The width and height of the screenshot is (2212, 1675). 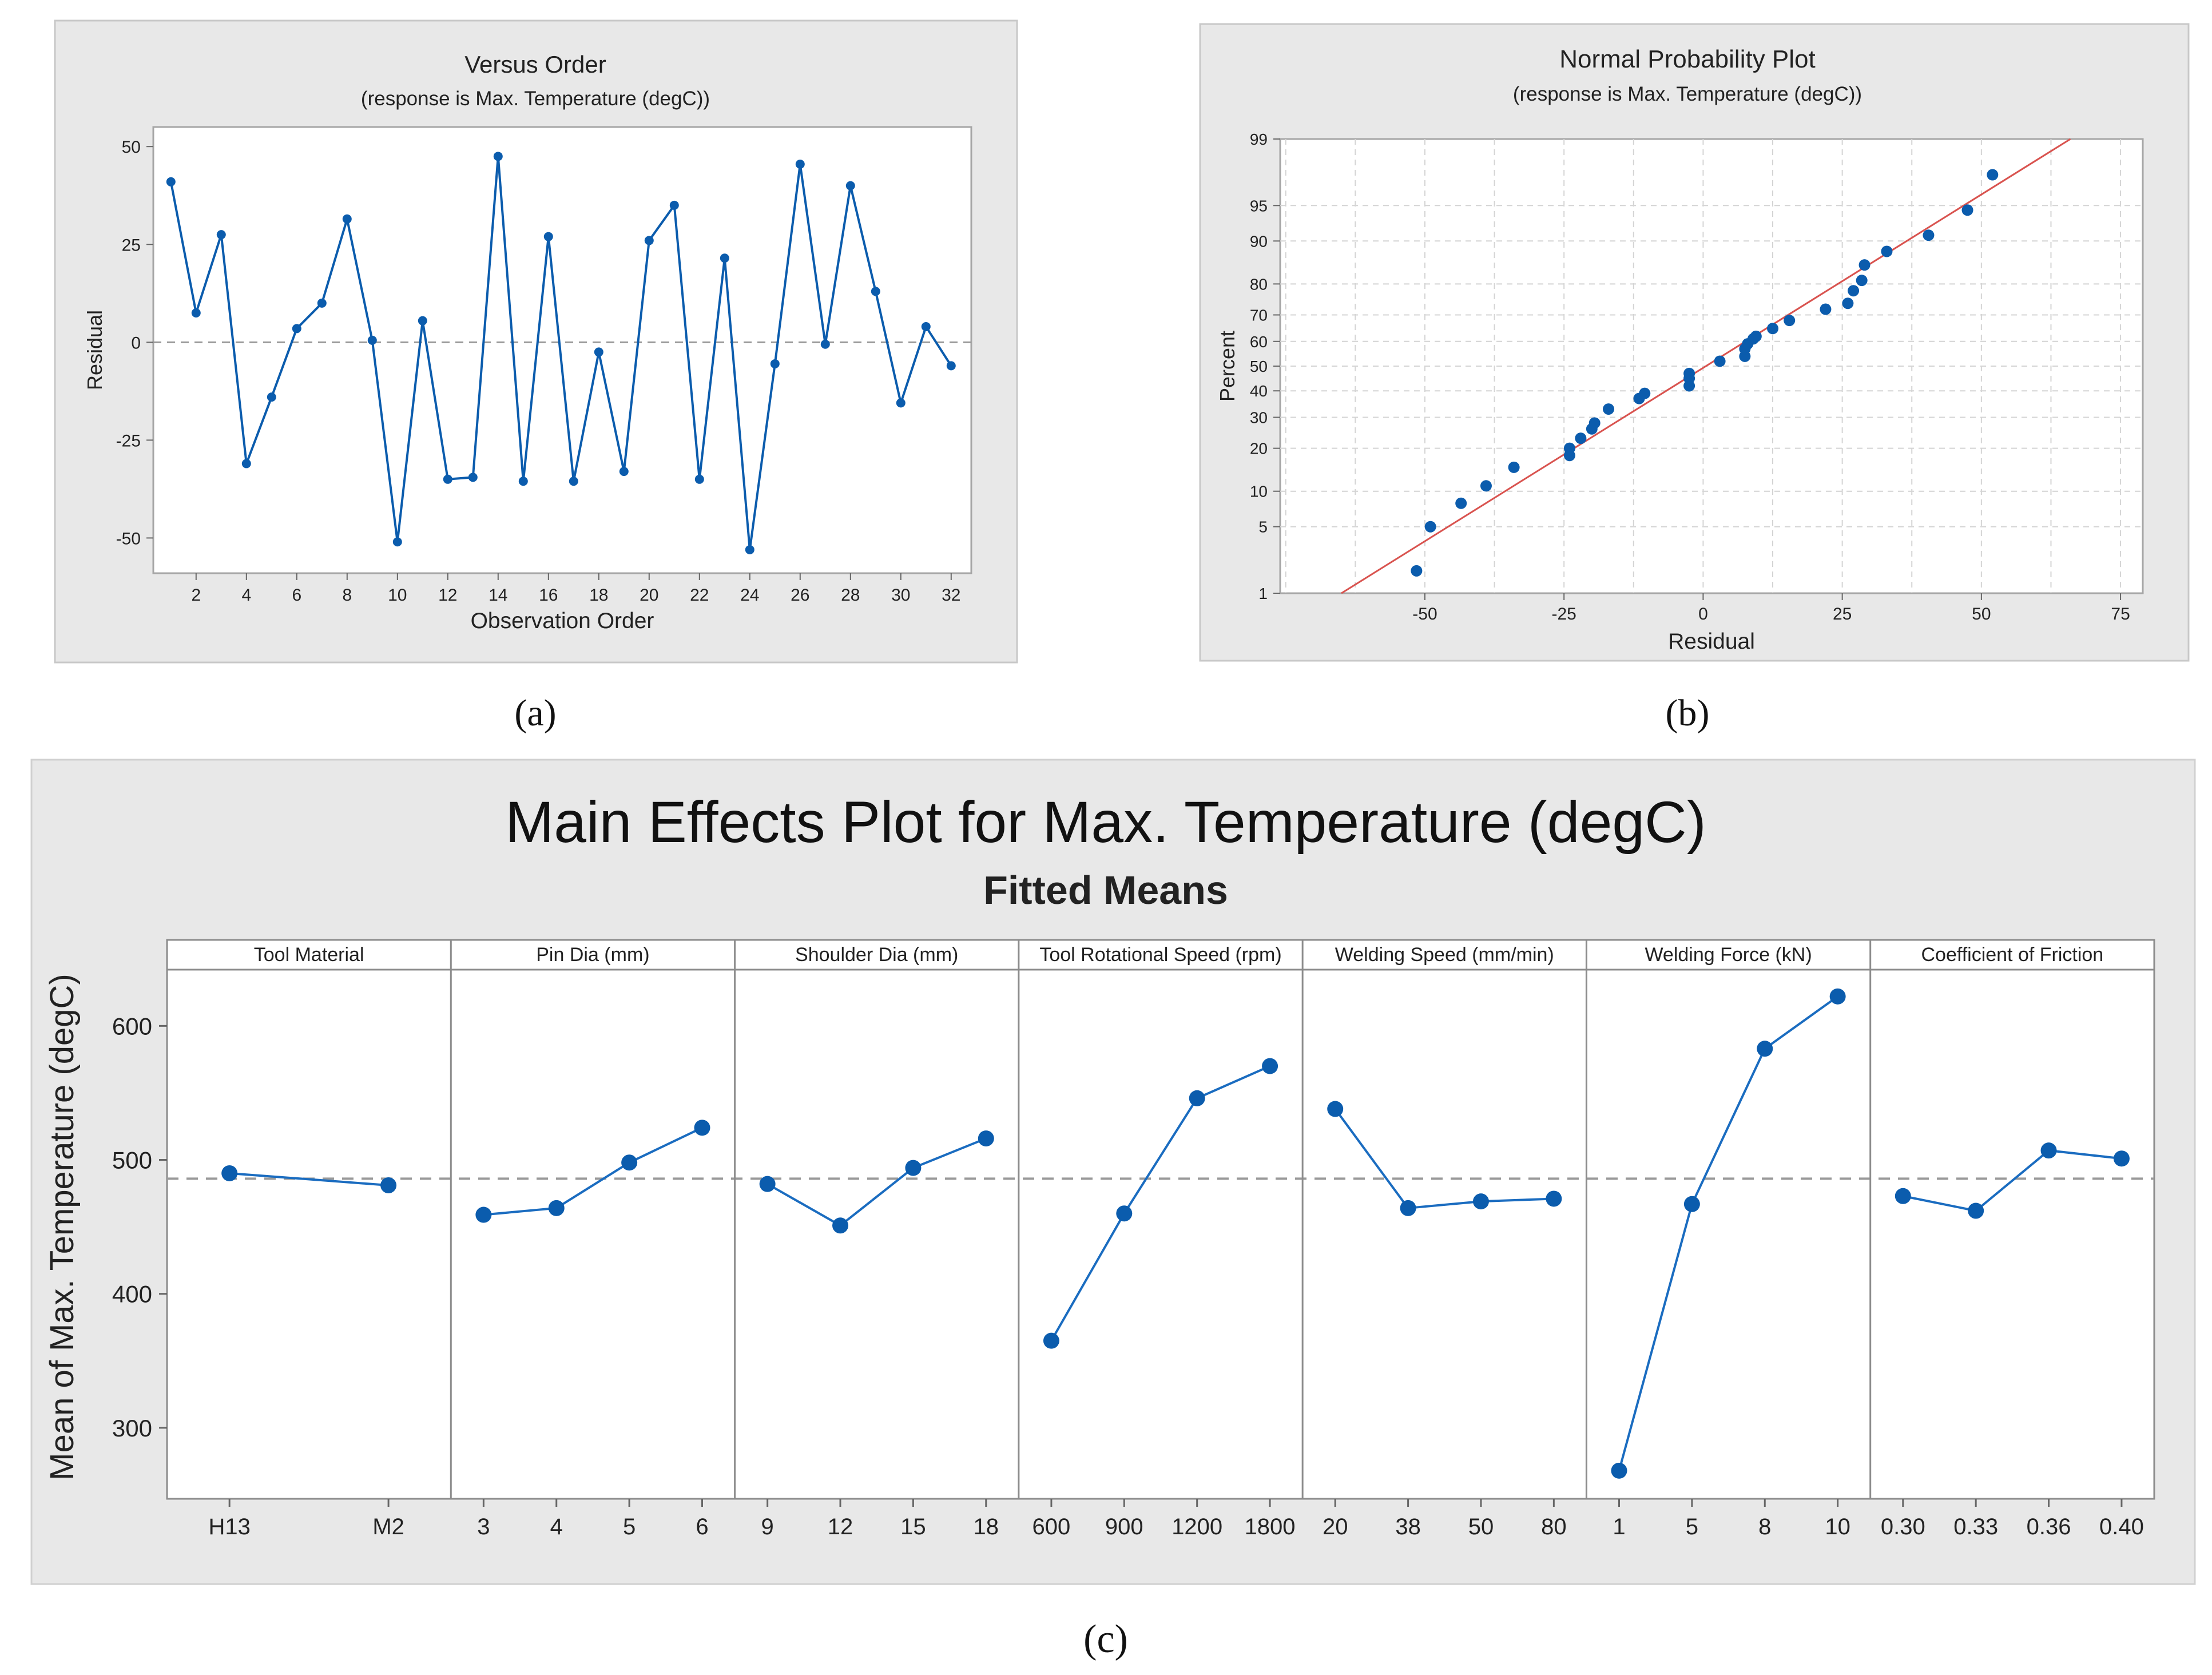 What do you see at coordinates (1424, 614) in the screenshot?
I see `x-tick-label: -50` at bounding box center [1424, 614].